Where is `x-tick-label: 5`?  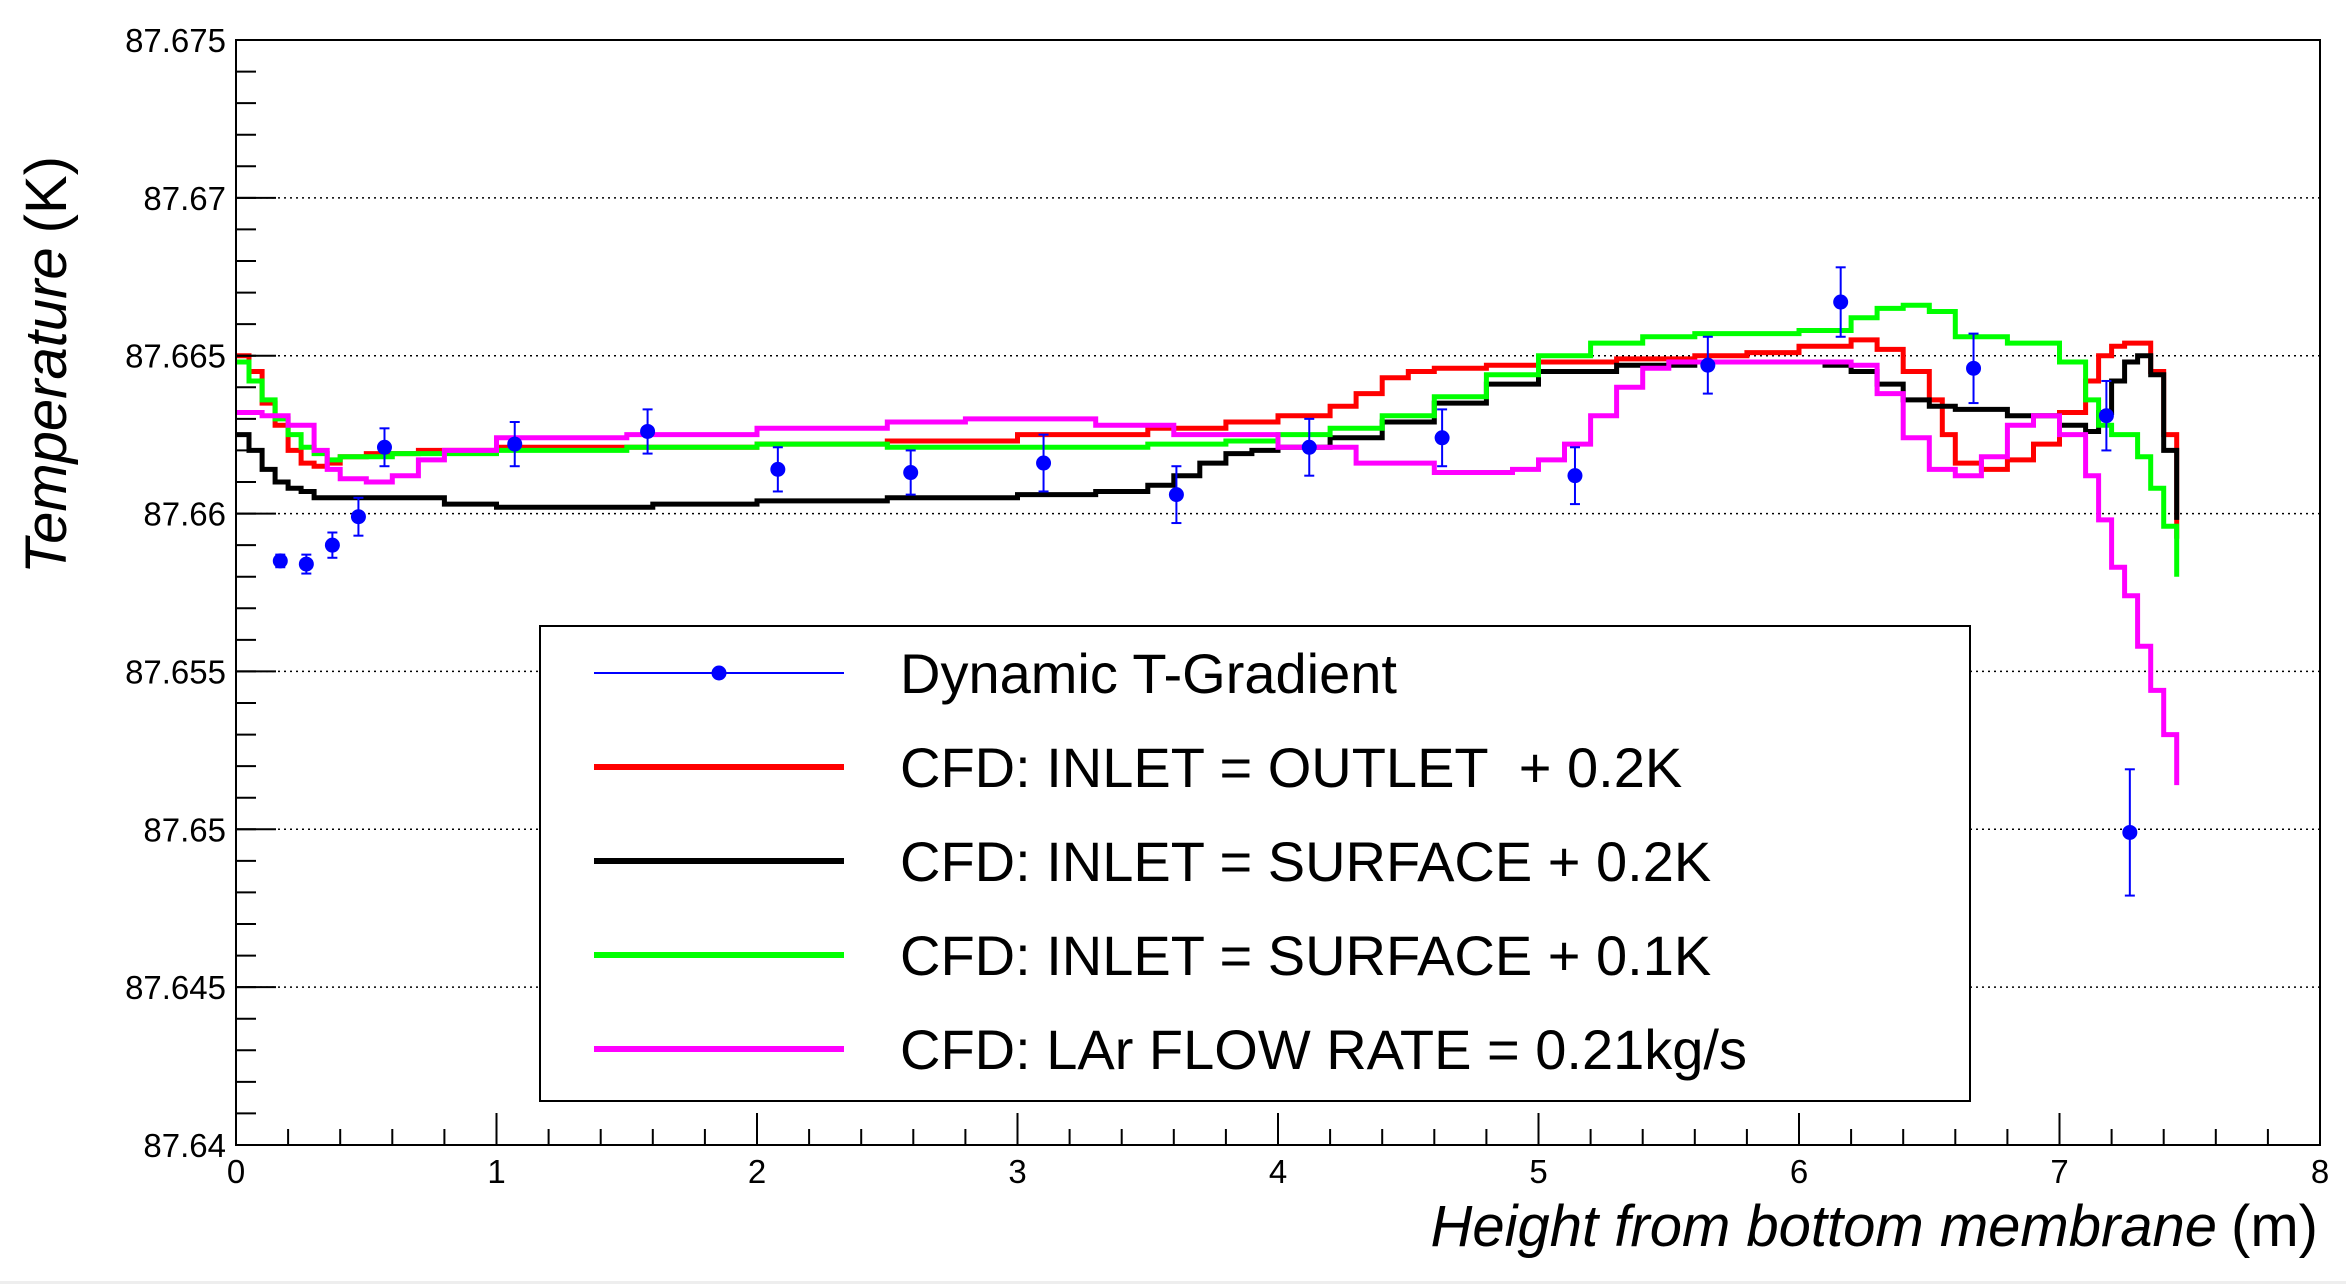 x-tick-label: 5 is located at coordinates (1538, 1171).